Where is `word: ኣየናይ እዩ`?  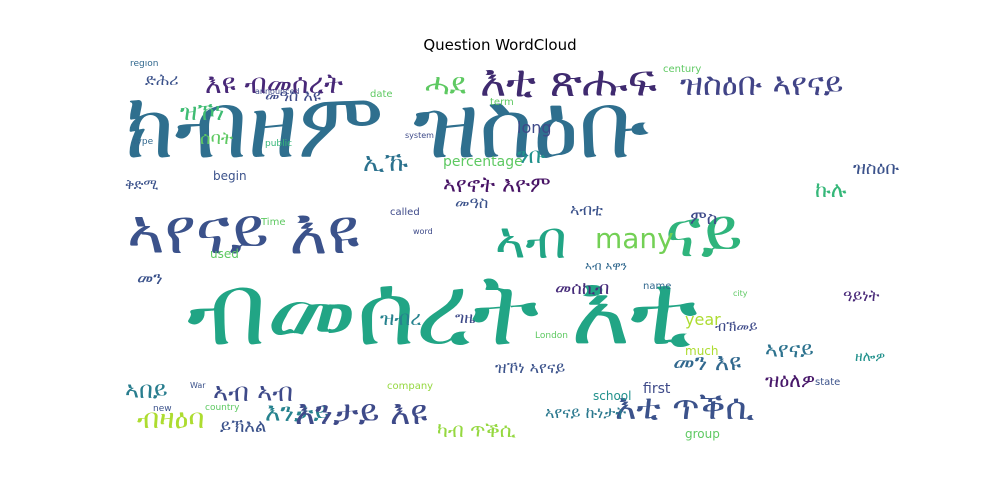 word: ኣየናይ እዩ is located at coordinates (243, 232).